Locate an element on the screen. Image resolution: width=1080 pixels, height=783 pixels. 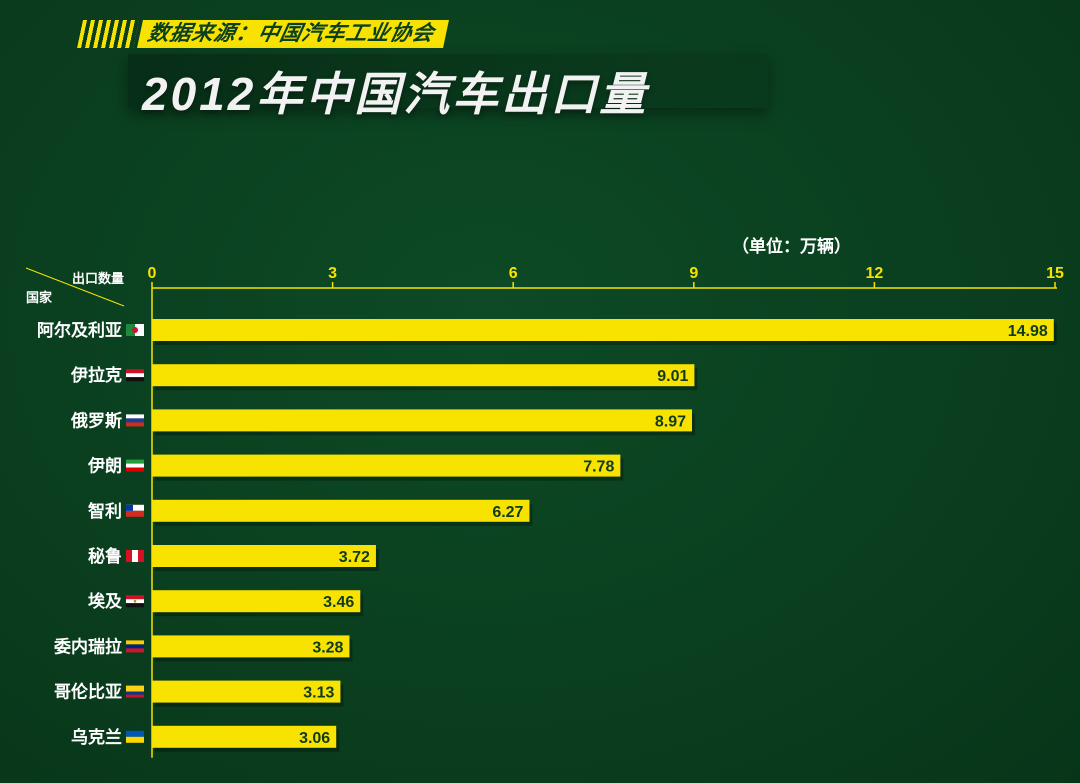
x-tick-label: 6 is located at coordinates (513, 273).